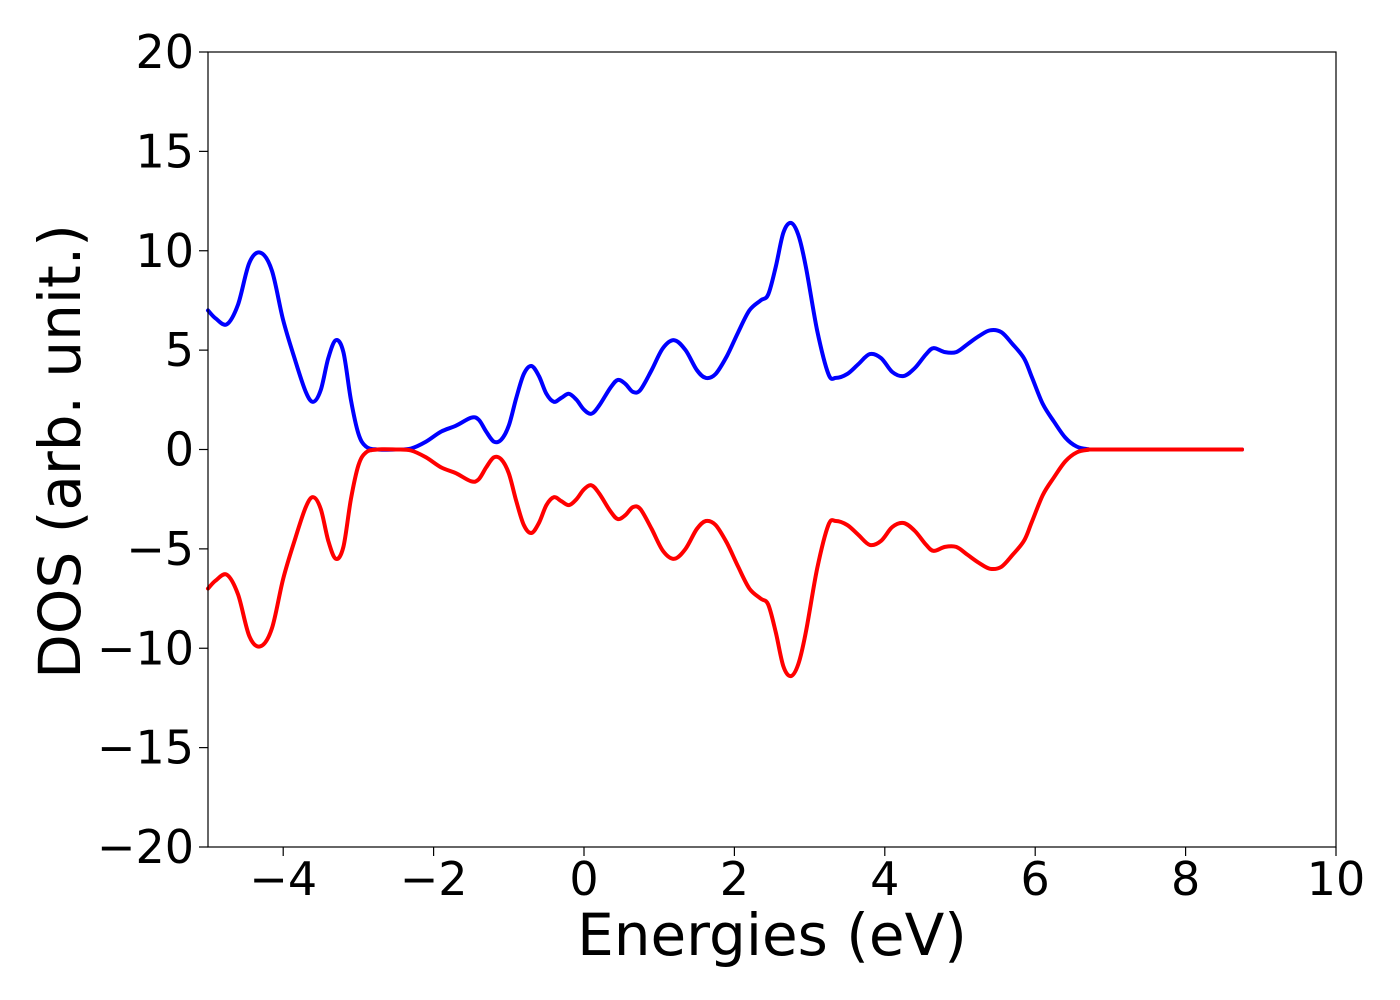 This screenshot has height=1000, width=1400. What do you see at coordinates (164, 52) in the screenshot?
I see `y-tick-label: 20` at bounding box center [164, 52].